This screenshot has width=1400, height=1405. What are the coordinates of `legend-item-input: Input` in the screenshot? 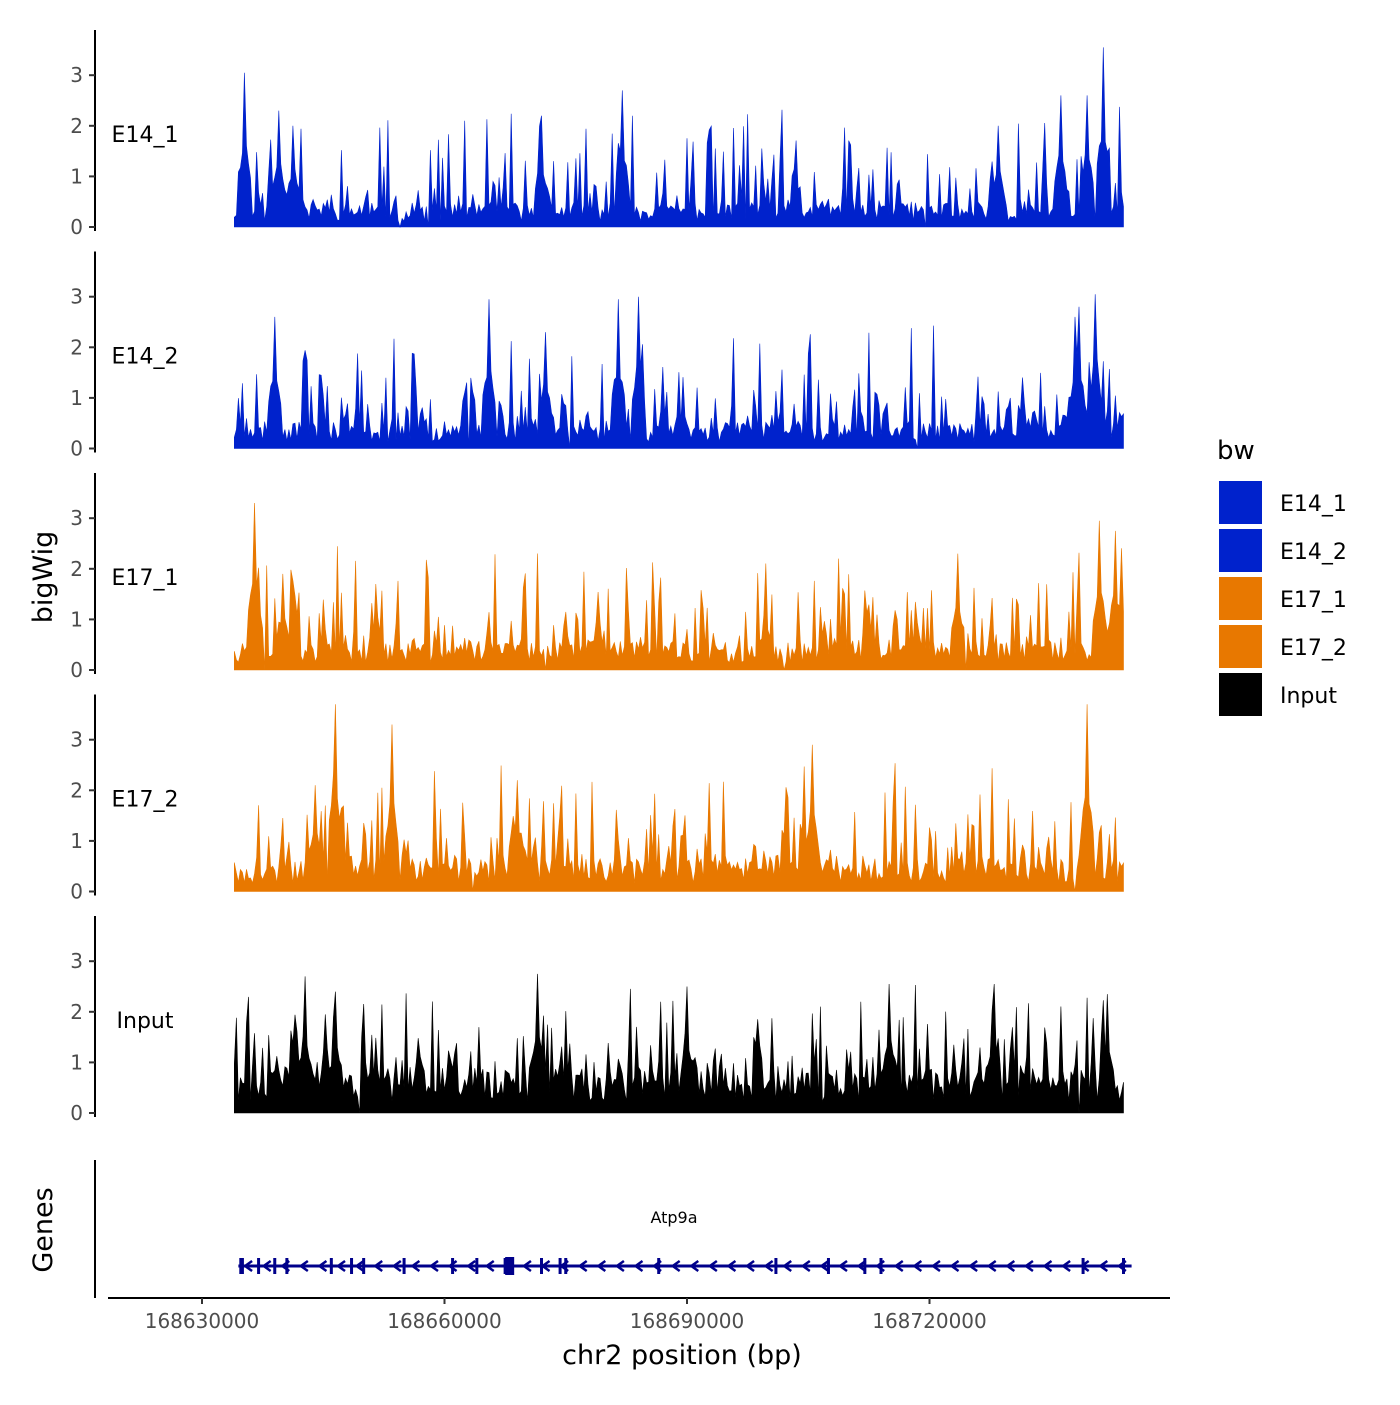 It's located at (1277, 694).